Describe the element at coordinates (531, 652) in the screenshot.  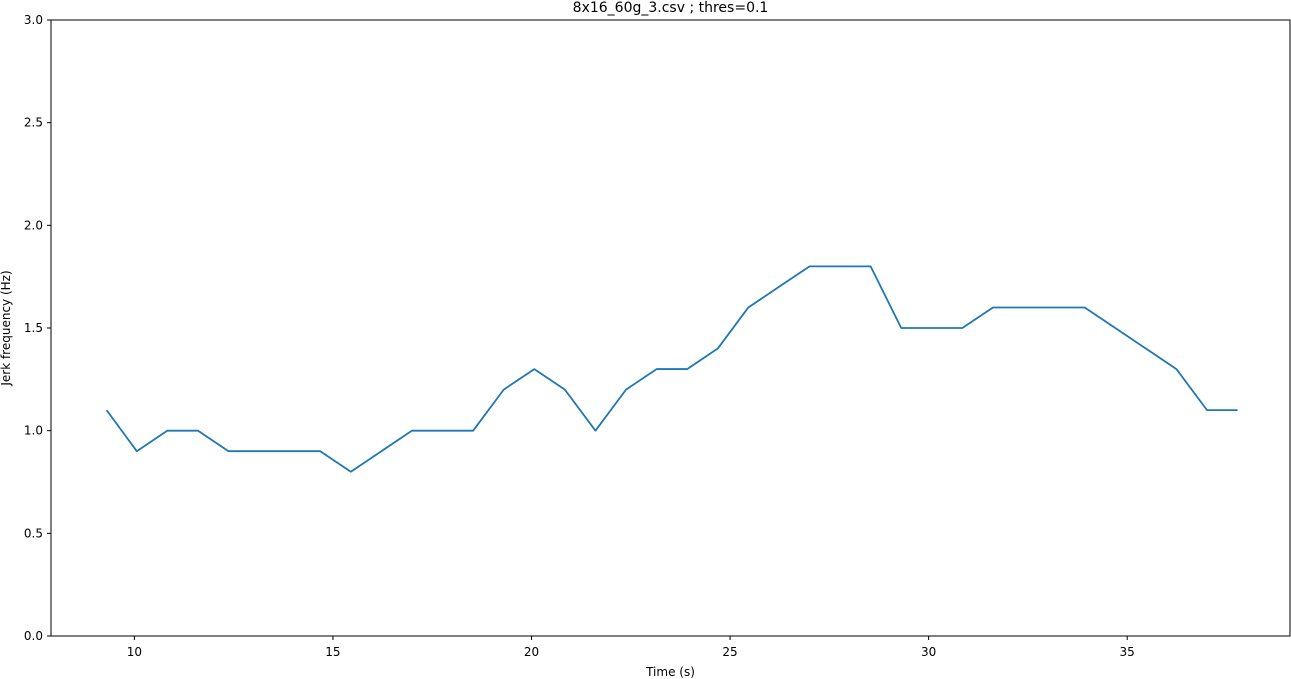
I see `x-tick-label: 20` at that location.